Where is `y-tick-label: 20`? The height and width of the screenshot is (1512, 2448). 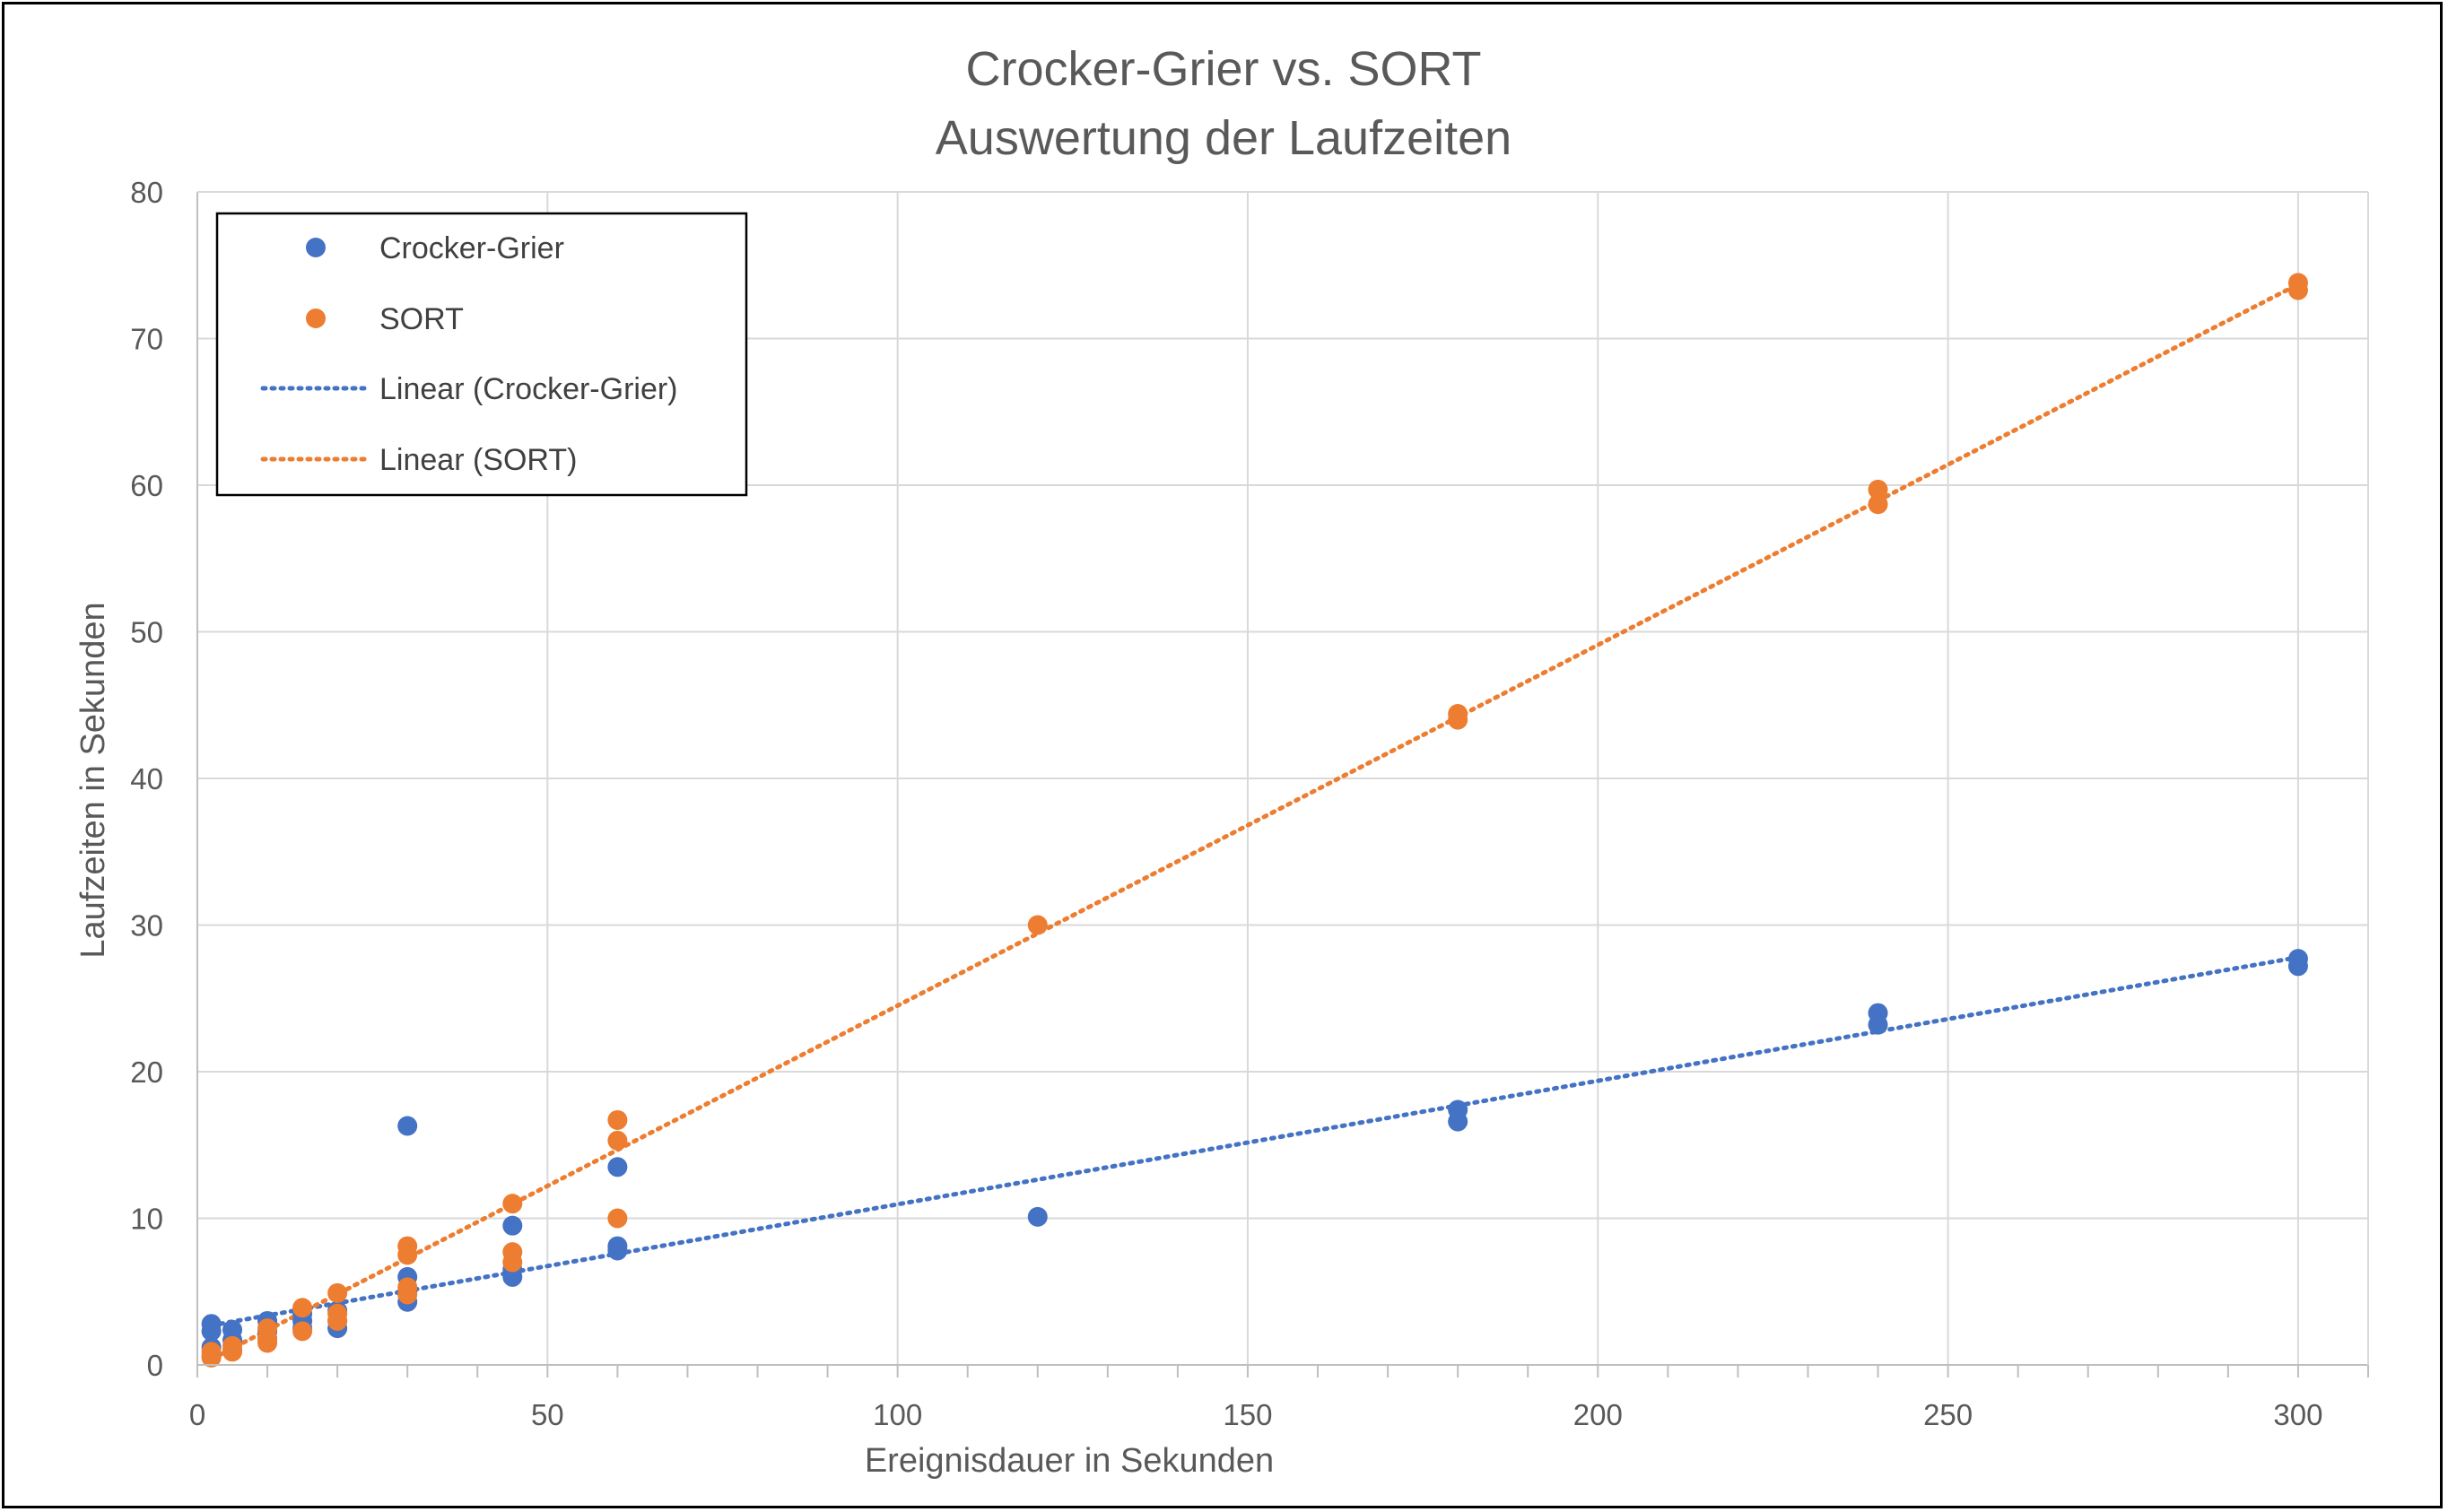
y-tick-label: 20 is located at coordinates (146, 1072).